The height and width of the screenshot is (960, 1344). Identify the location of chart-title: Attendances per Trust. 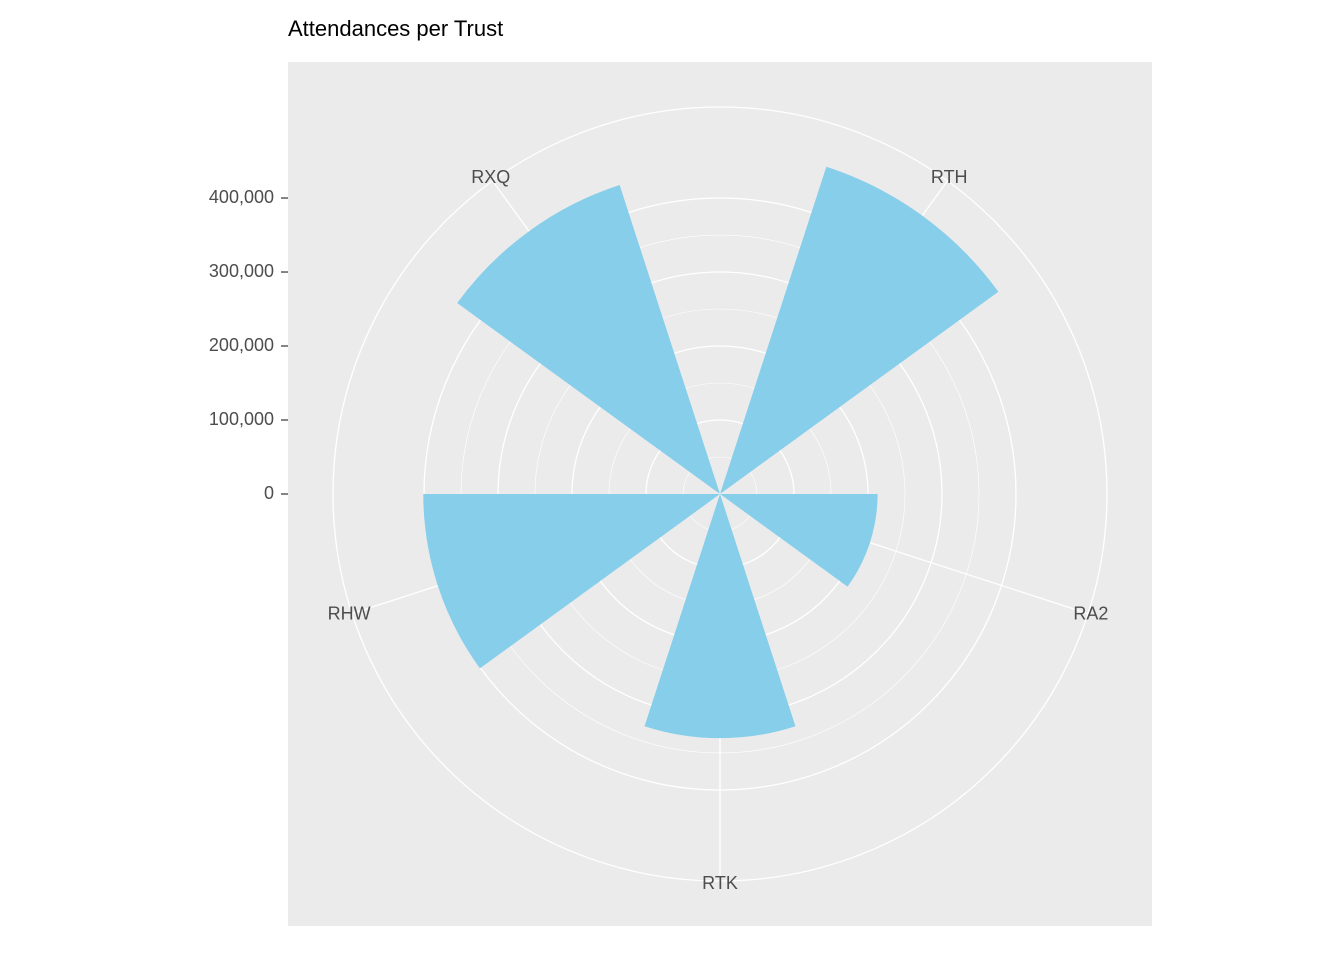
(395, 28).